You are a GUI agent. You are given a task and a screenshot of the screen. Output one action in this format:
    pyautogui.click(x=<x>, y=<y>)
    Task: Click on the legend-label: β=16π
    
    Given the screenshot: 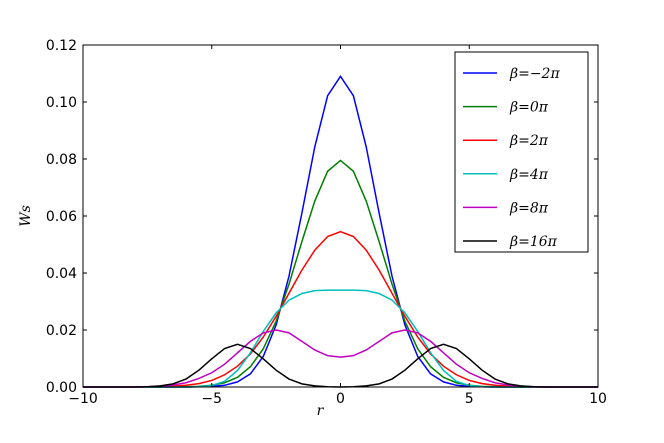 What is the action you would take?
    pyautogui.click(x=533, y=242)
    